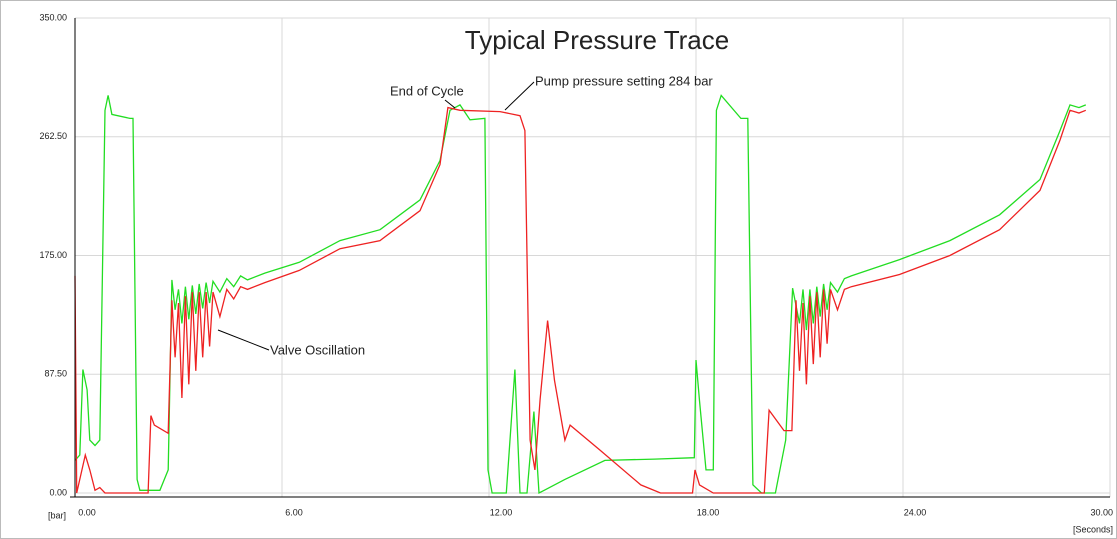  What do you see at coordinates (87, 512) in the screenshot?
I see `x-tick-label: 0.00` at bounding box center [87, 512].